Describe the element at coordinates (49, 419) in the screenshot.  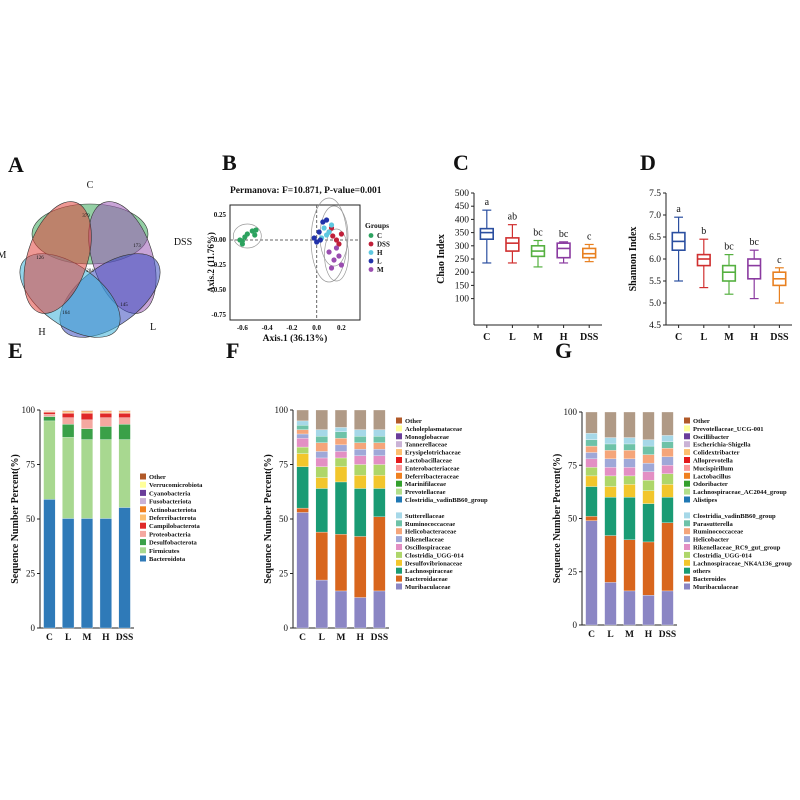
I see `phylum-bar-c-desulfobacterota` at that location.